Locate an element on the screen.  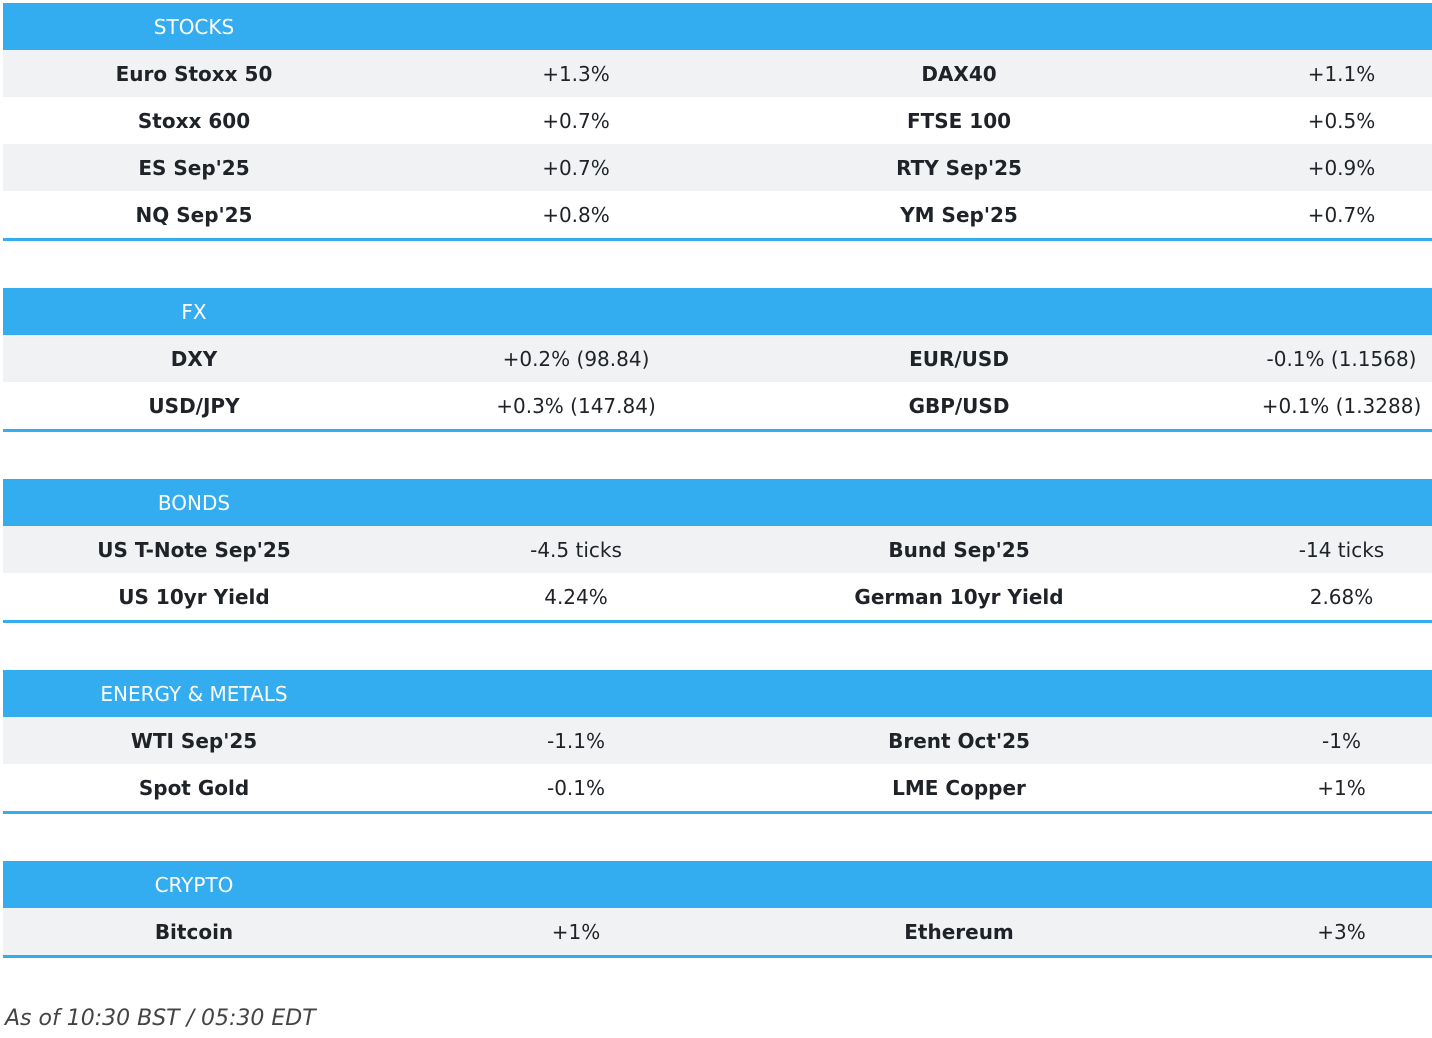
section-header: FX is located at coordinates (717, 311).